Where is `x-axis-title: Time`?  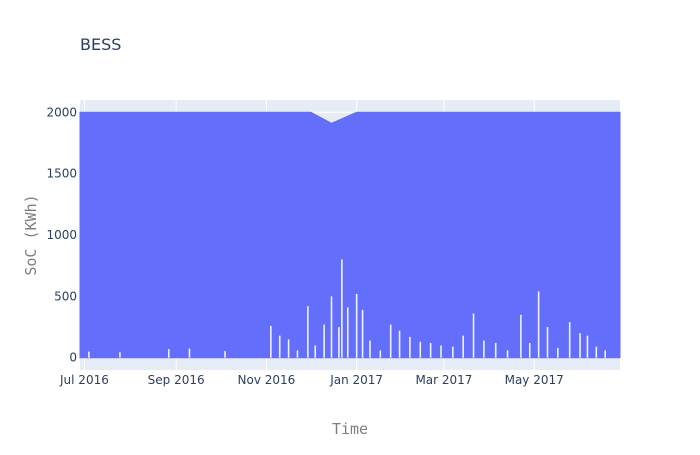
x-axis-title: Time is located at coordinates (350, 429).